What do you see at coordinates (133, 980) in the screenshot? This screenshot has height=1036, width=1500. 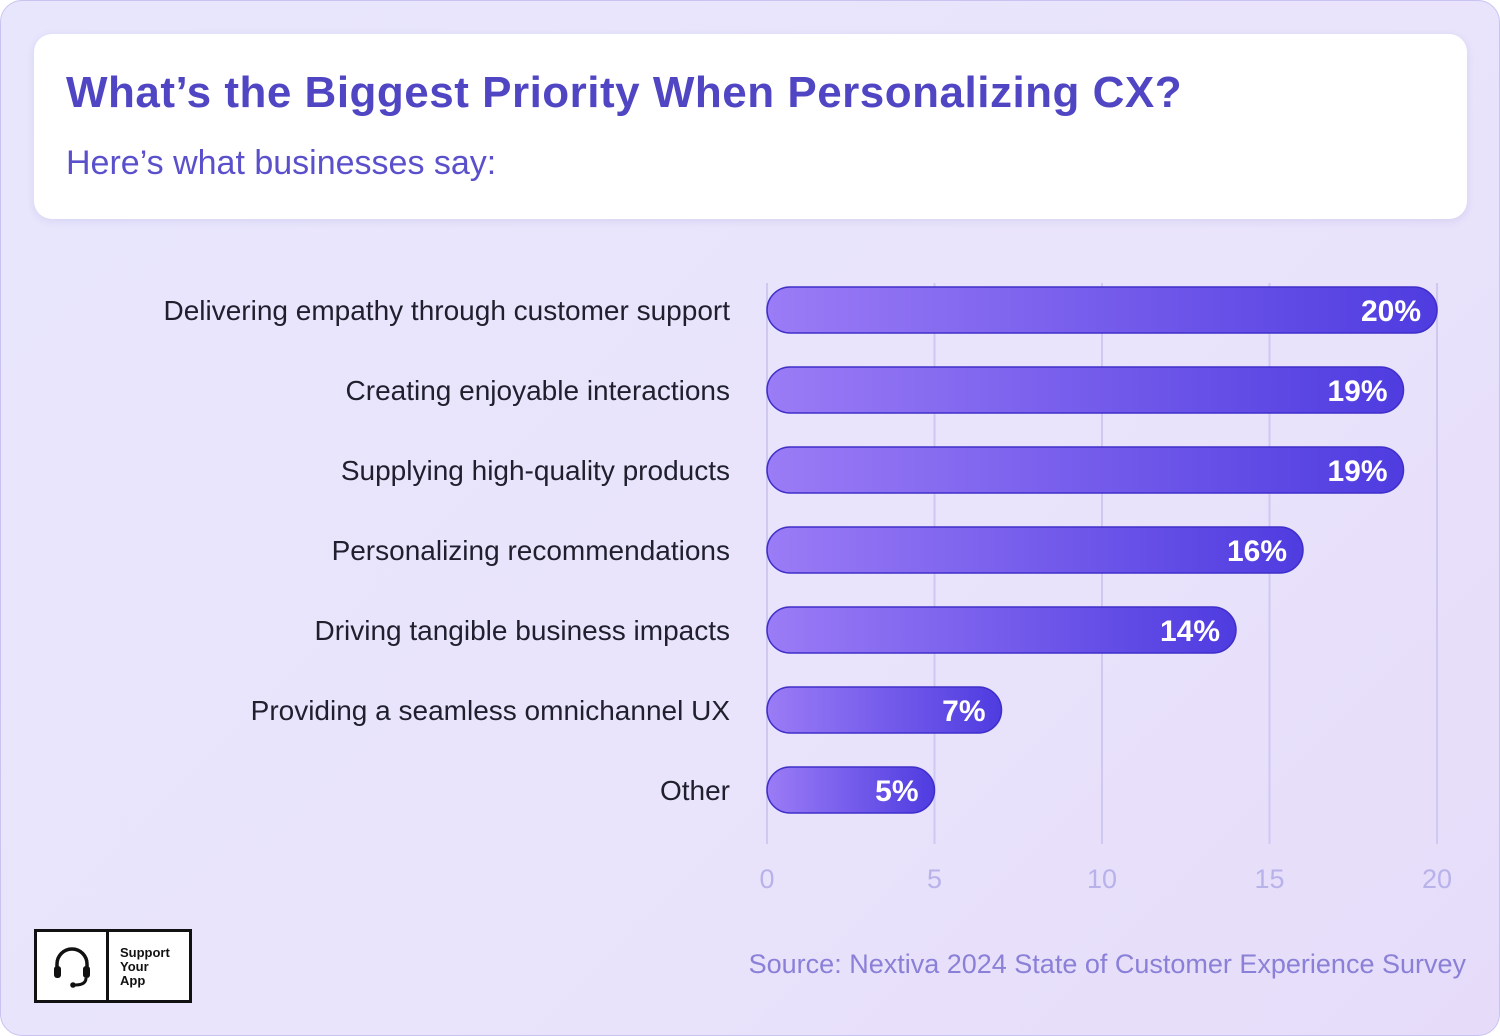 I see `logo-line-3: App` at bounding box center [133, 980].